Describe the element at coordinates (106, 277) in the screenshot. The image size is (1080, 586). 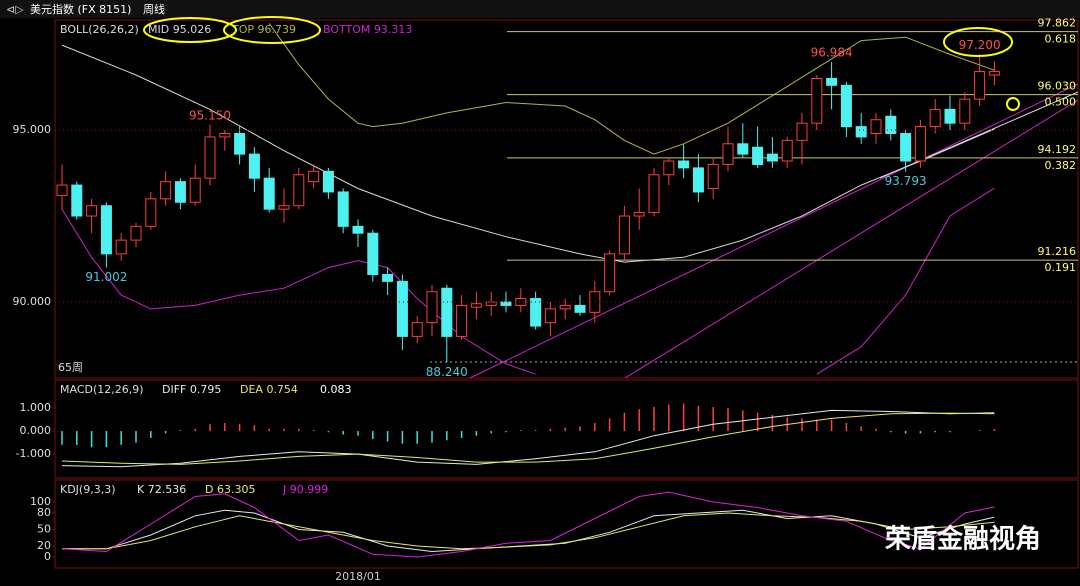
I see `peak-label: 91.002` at that location.